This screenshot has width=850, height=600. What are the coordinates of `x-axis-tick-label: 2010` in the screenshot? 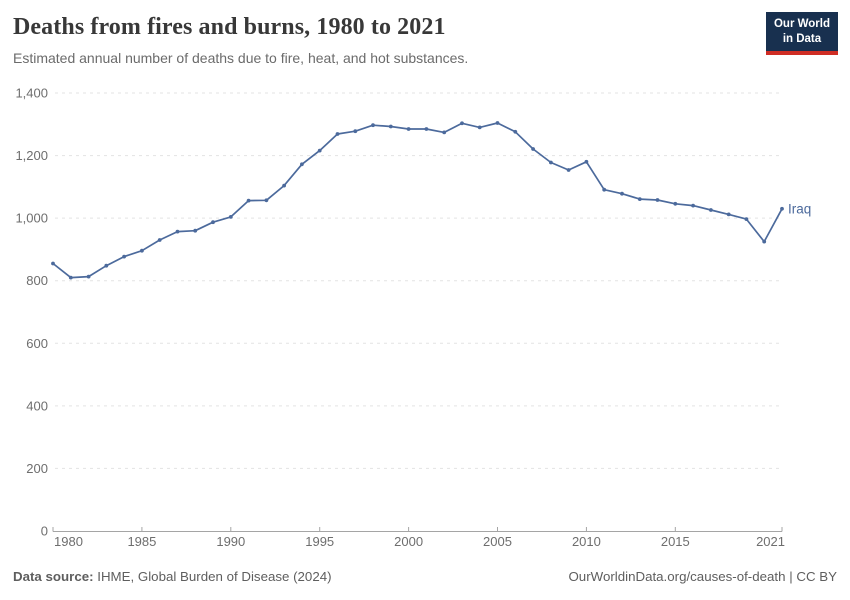 It's located at (586, 541).